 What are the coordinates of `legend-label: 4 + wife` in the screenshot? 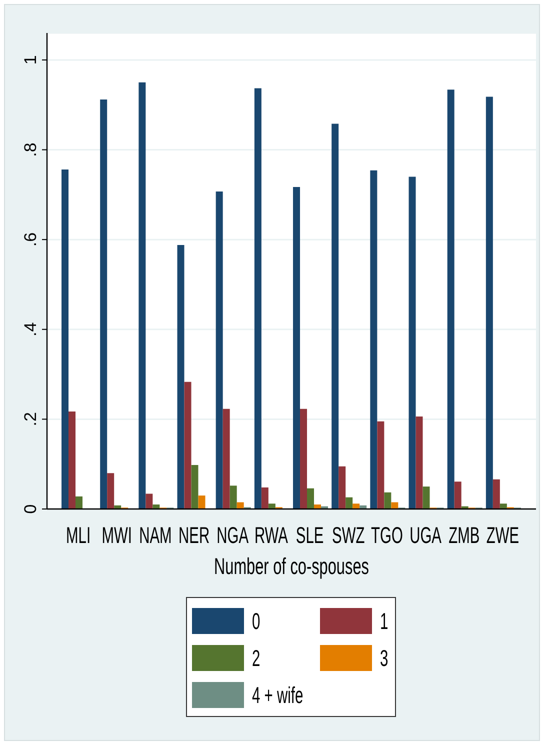 It's located at (278, 695).